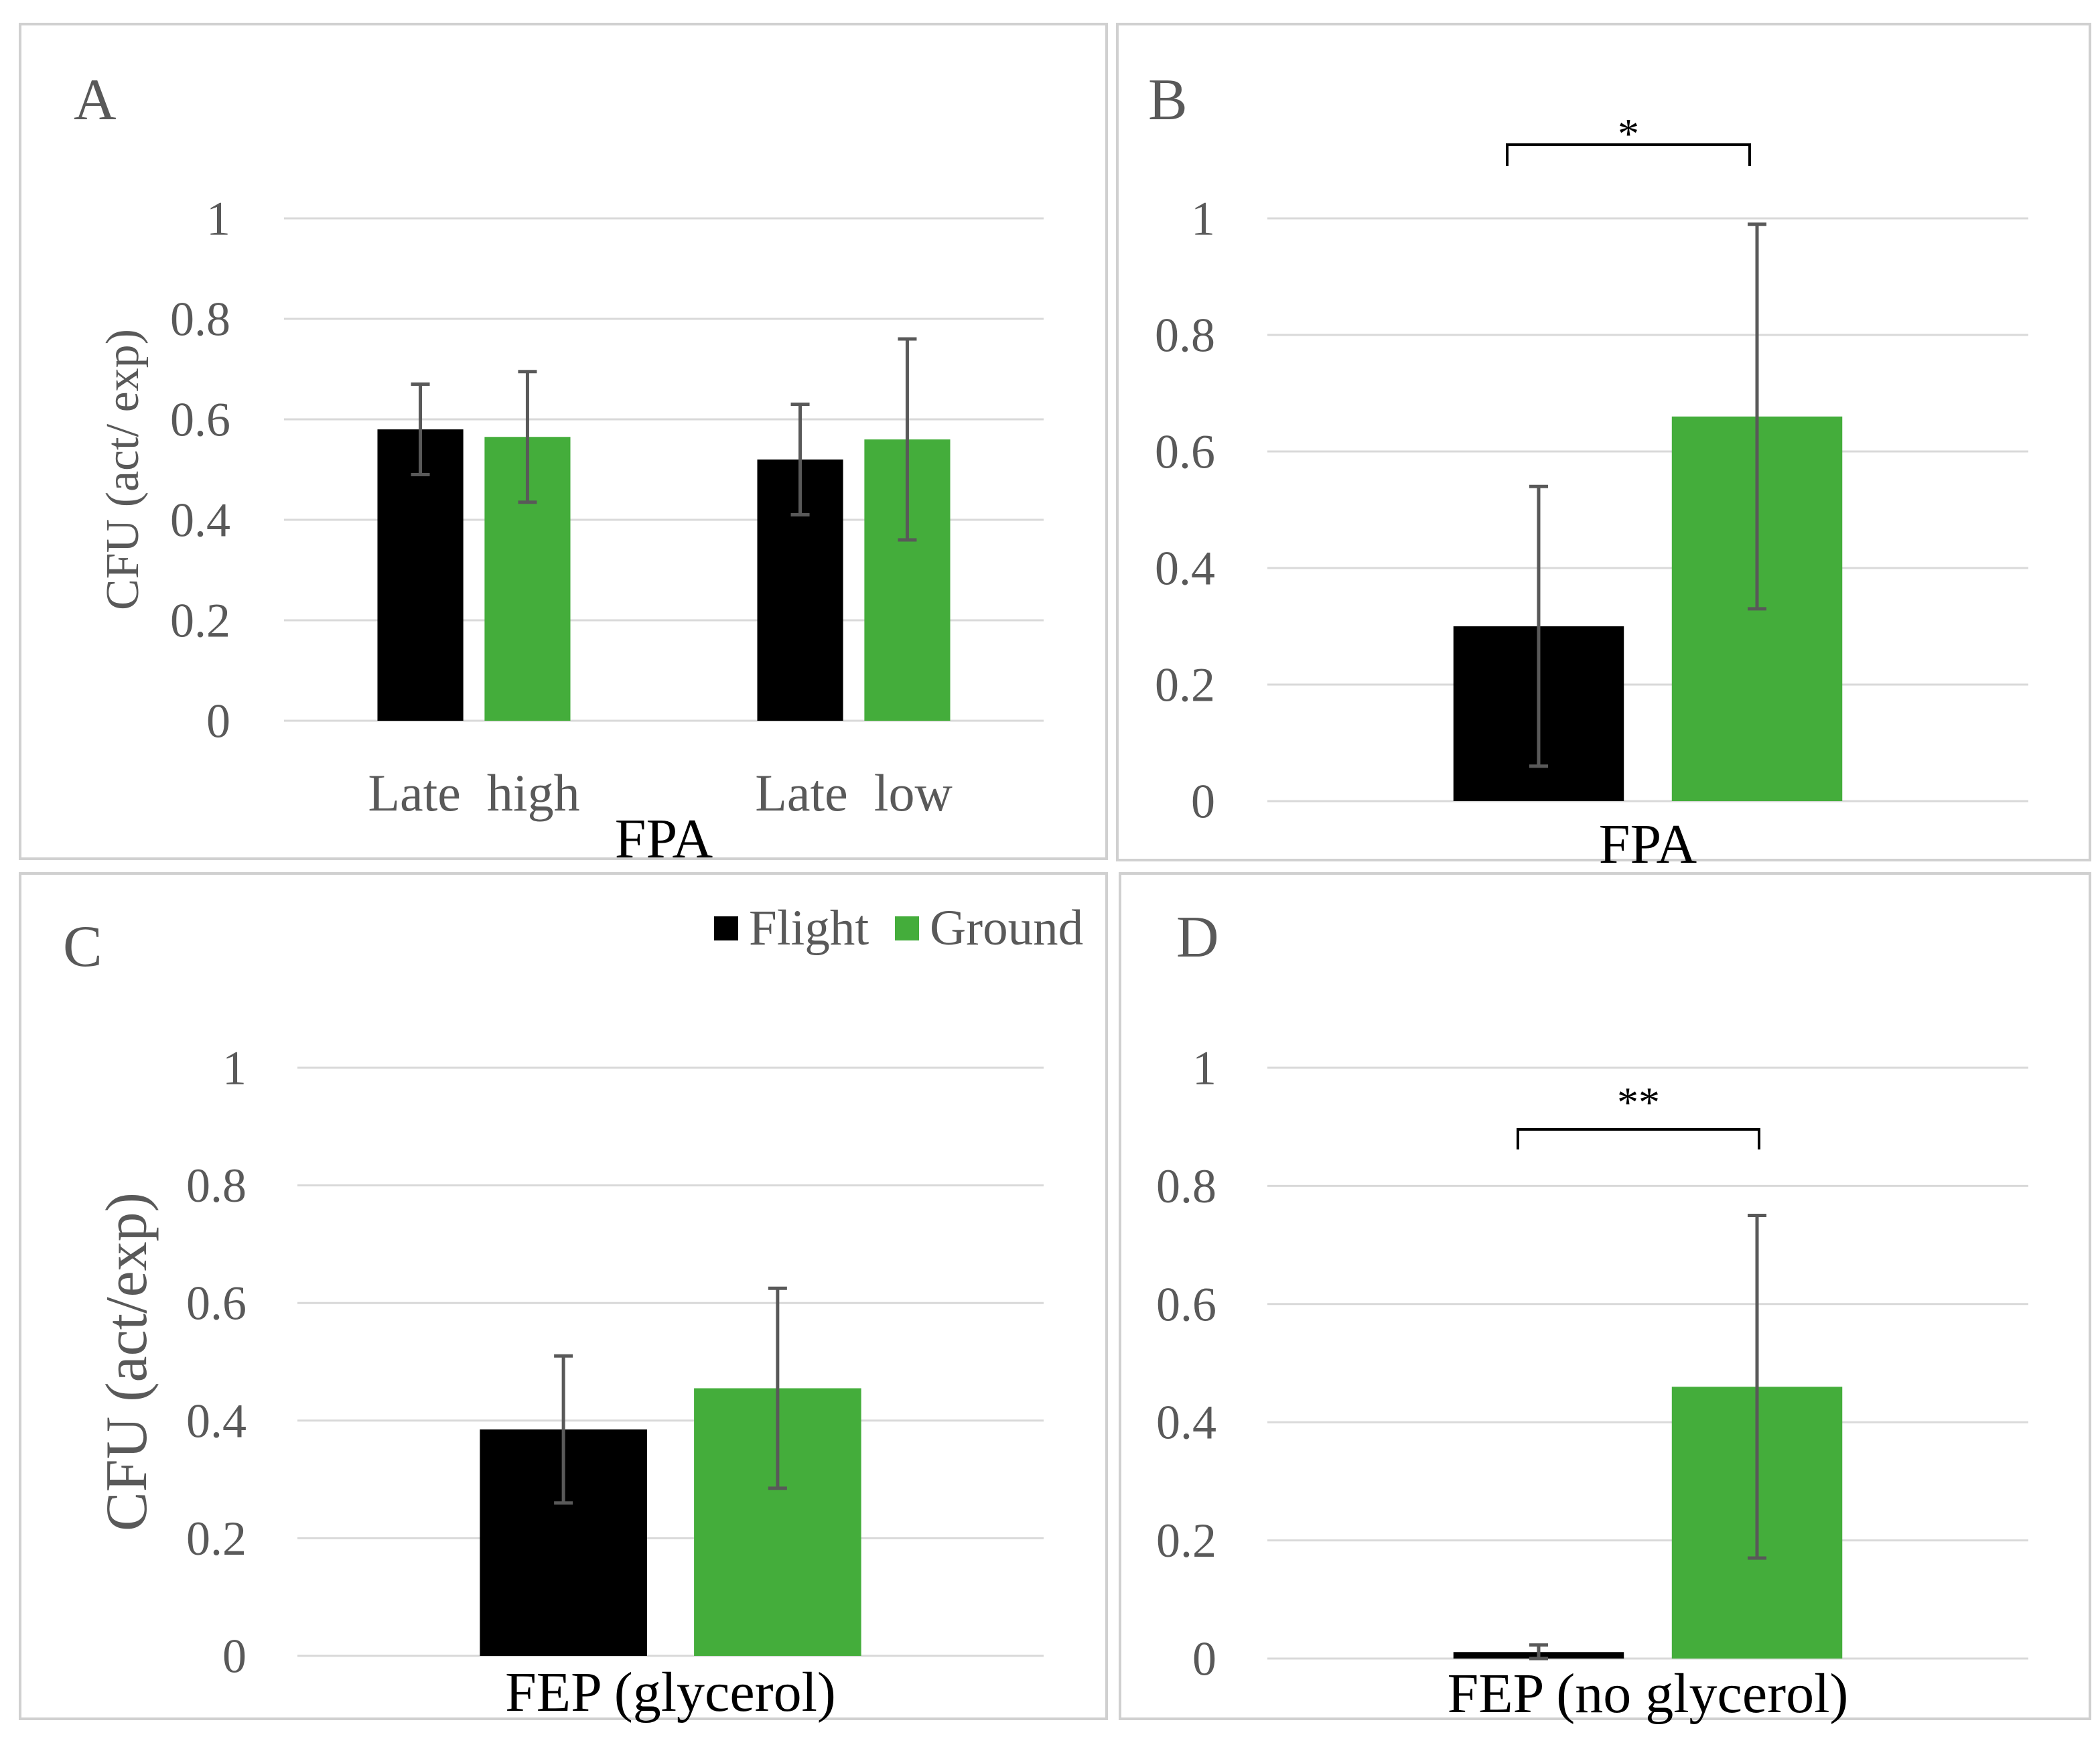 The image size is (2100, 1755). What do you see at coordinates (1168, 100) in the screenshot?
I see `panel-label: B` at bounding box center [1168, 100].